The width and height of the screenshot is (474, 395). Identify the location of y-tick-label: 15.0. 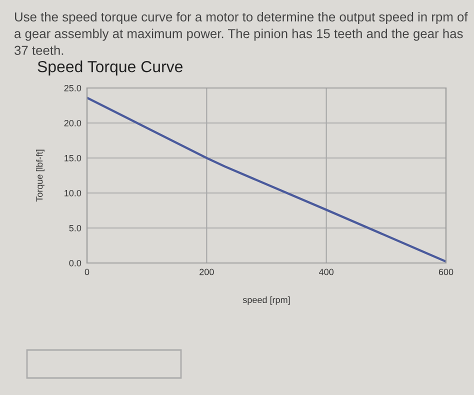
(73, 158).